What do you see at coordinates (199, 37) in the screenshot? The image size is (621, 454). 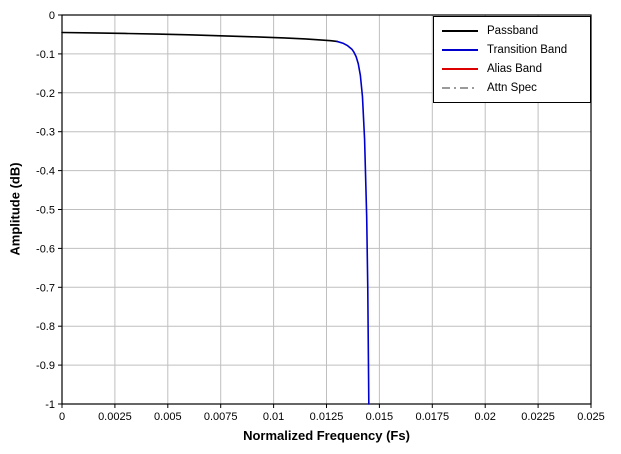 I see `series-passband` at bounding box center [199, 37].